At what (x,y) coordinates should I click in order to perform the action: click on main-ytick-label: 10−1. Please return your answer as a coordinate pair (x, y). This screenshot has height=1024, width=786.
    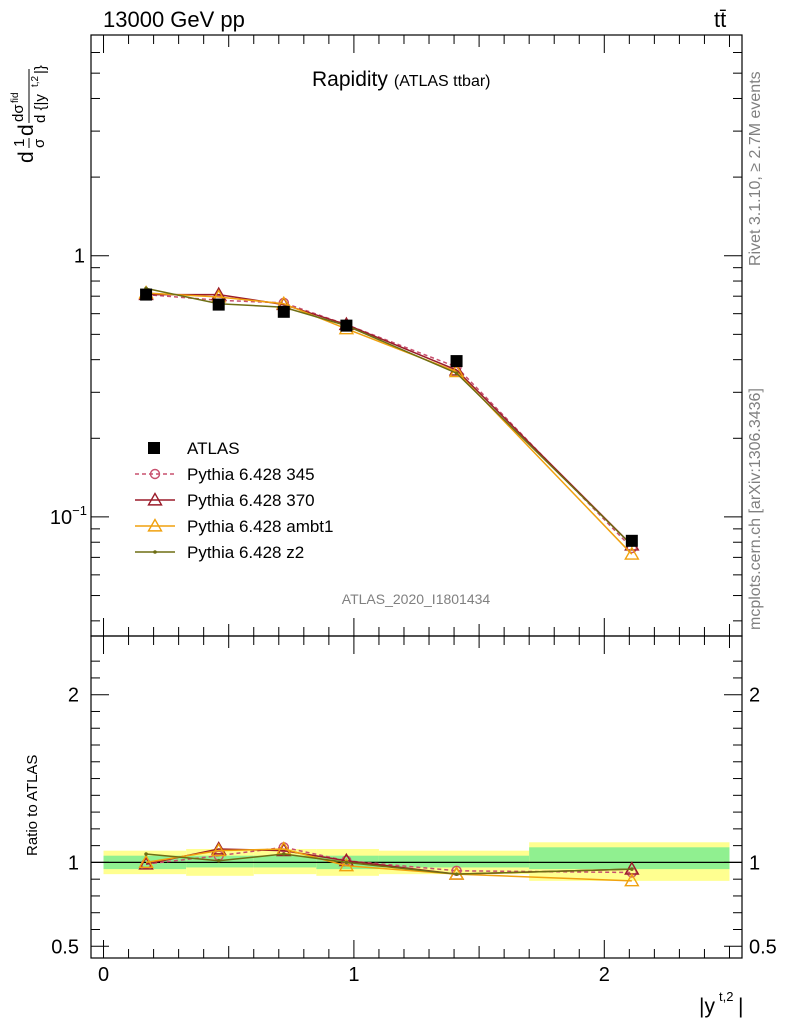
    Looking at the image, I should click on (68, 516).